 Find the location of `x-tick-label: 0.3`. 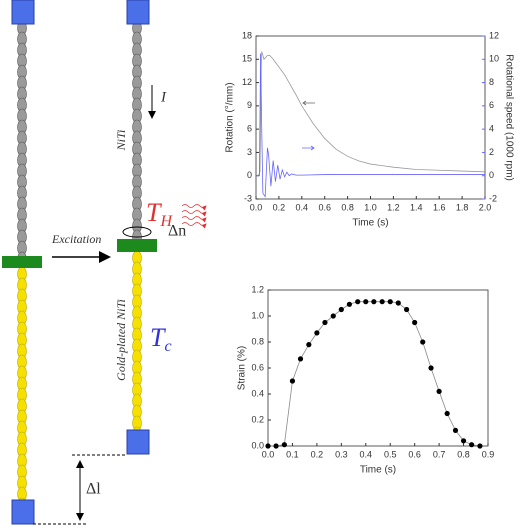

x-tick-label: 0.3 is located at coordinates (341, 454).